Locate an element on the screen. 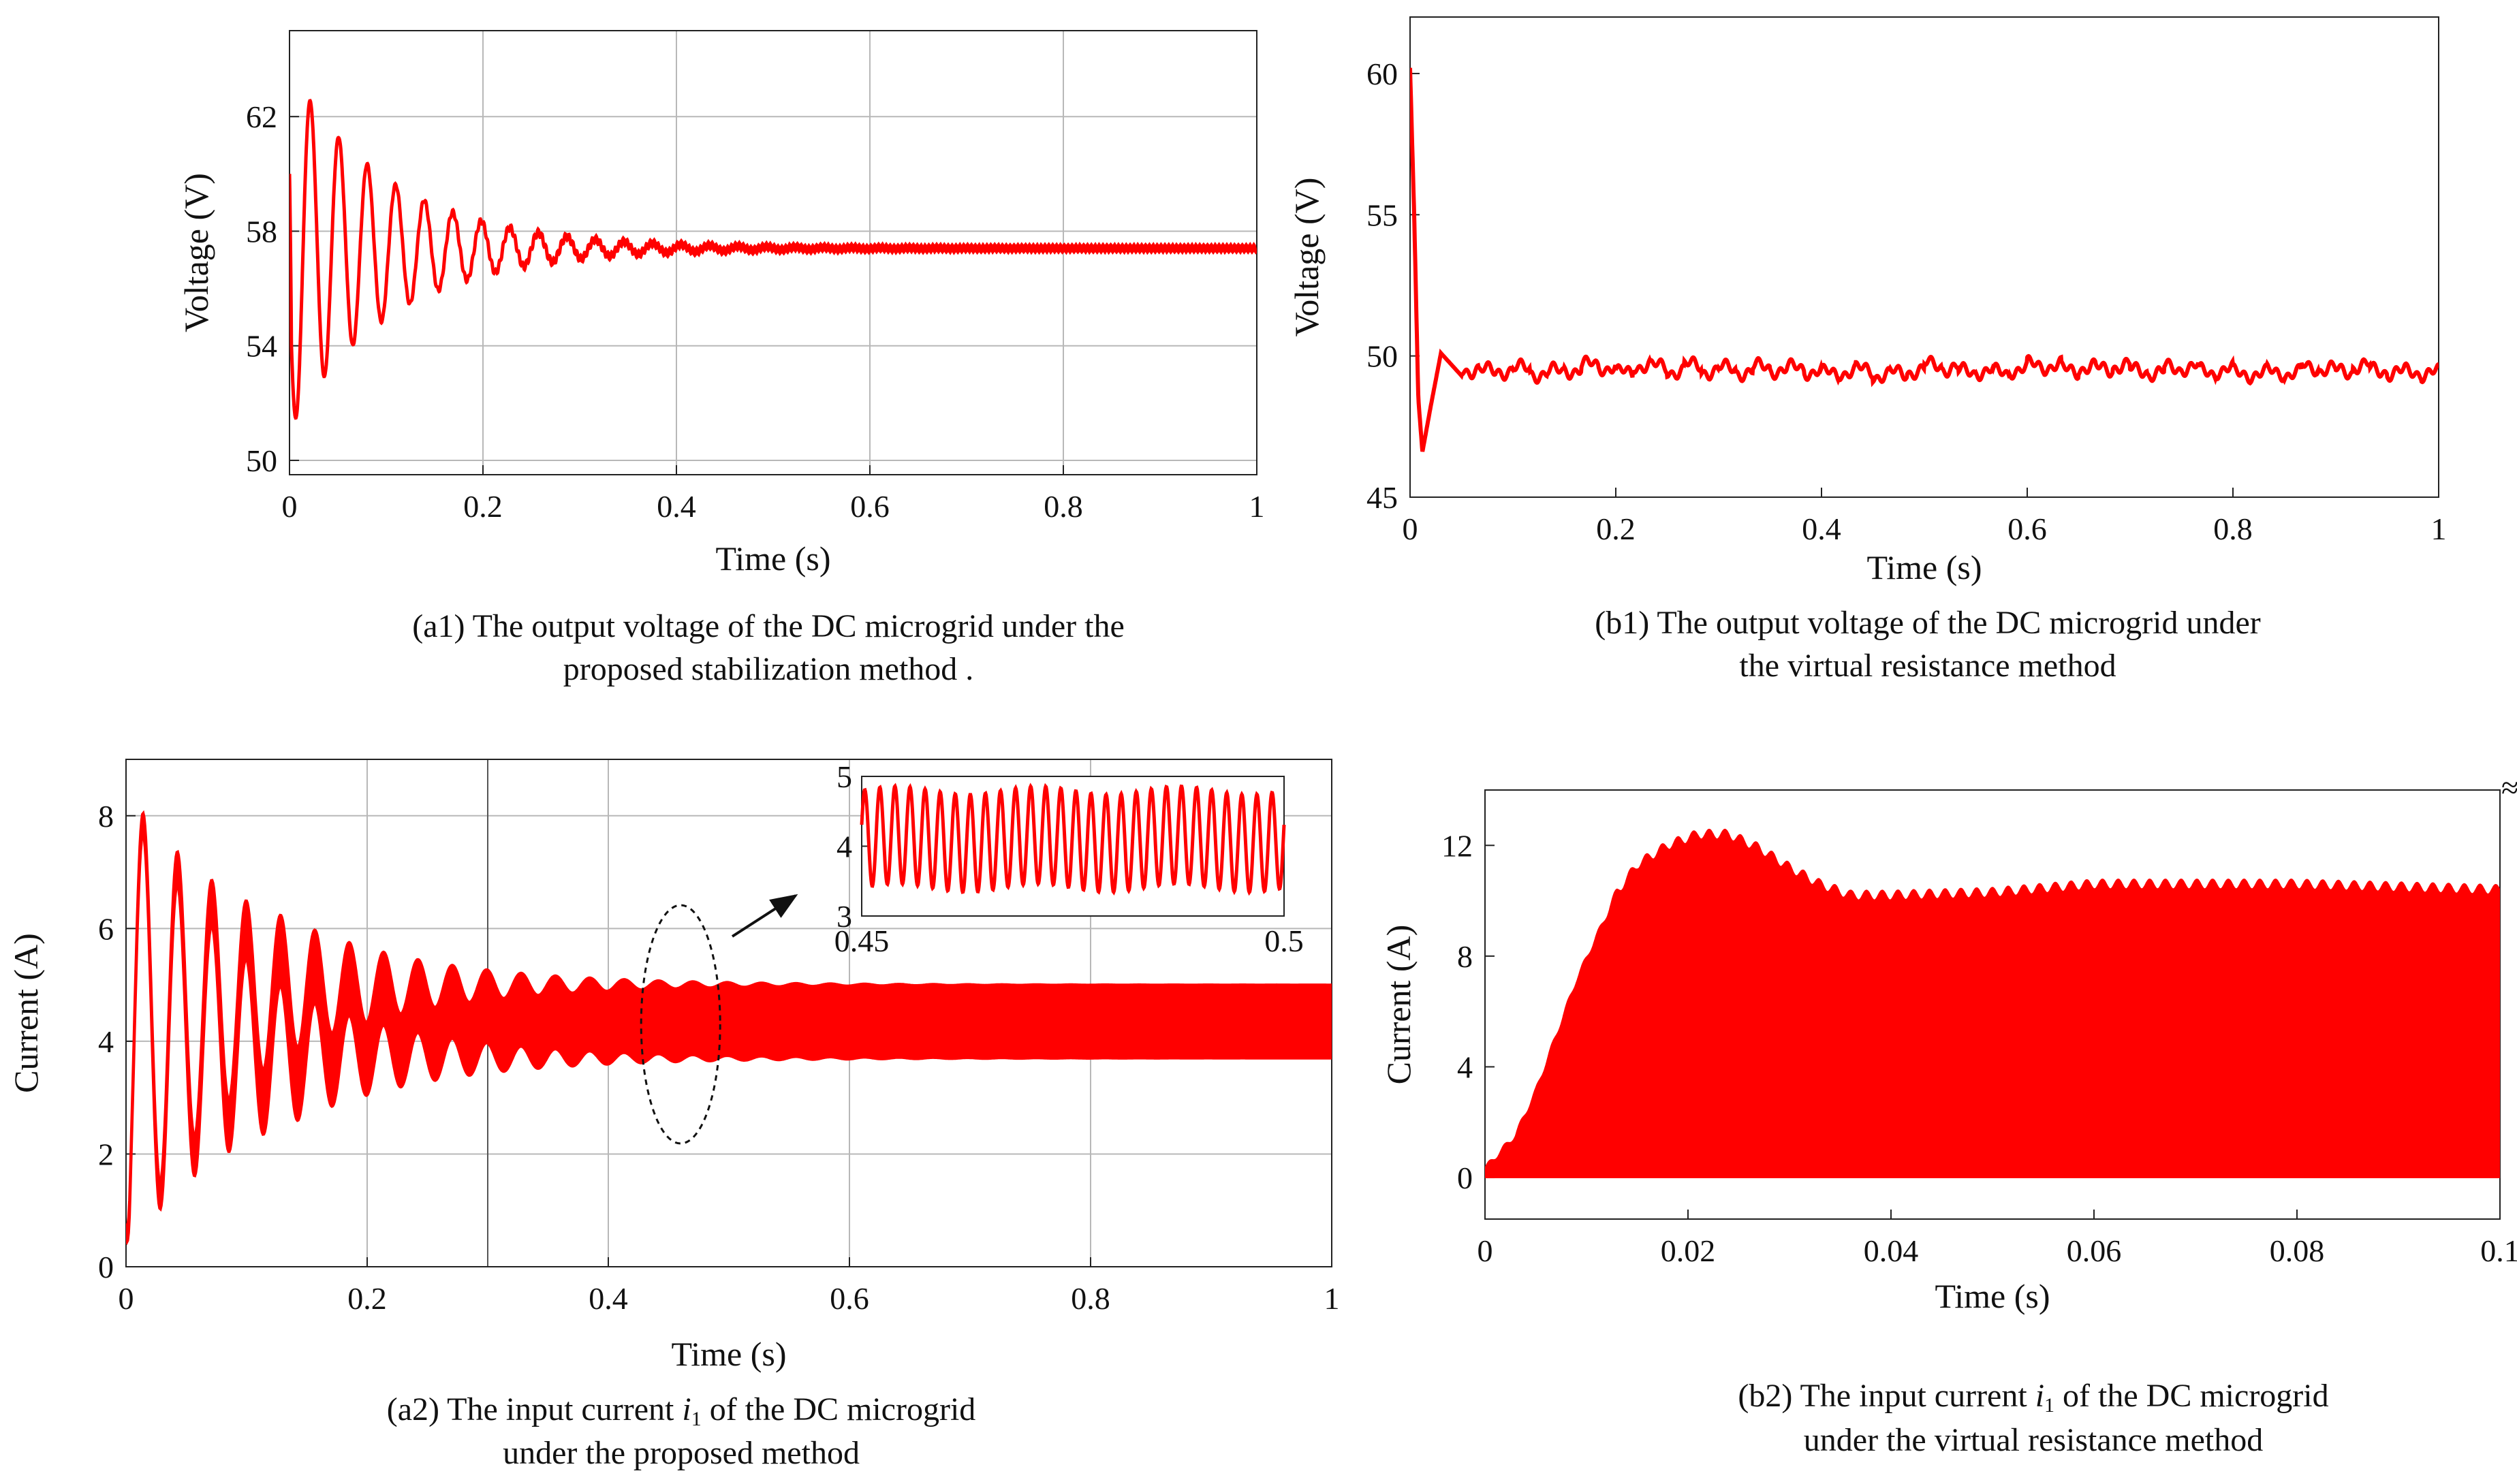  a1-xtick-label-1: 0.2 is located at coordinates (483, 506).